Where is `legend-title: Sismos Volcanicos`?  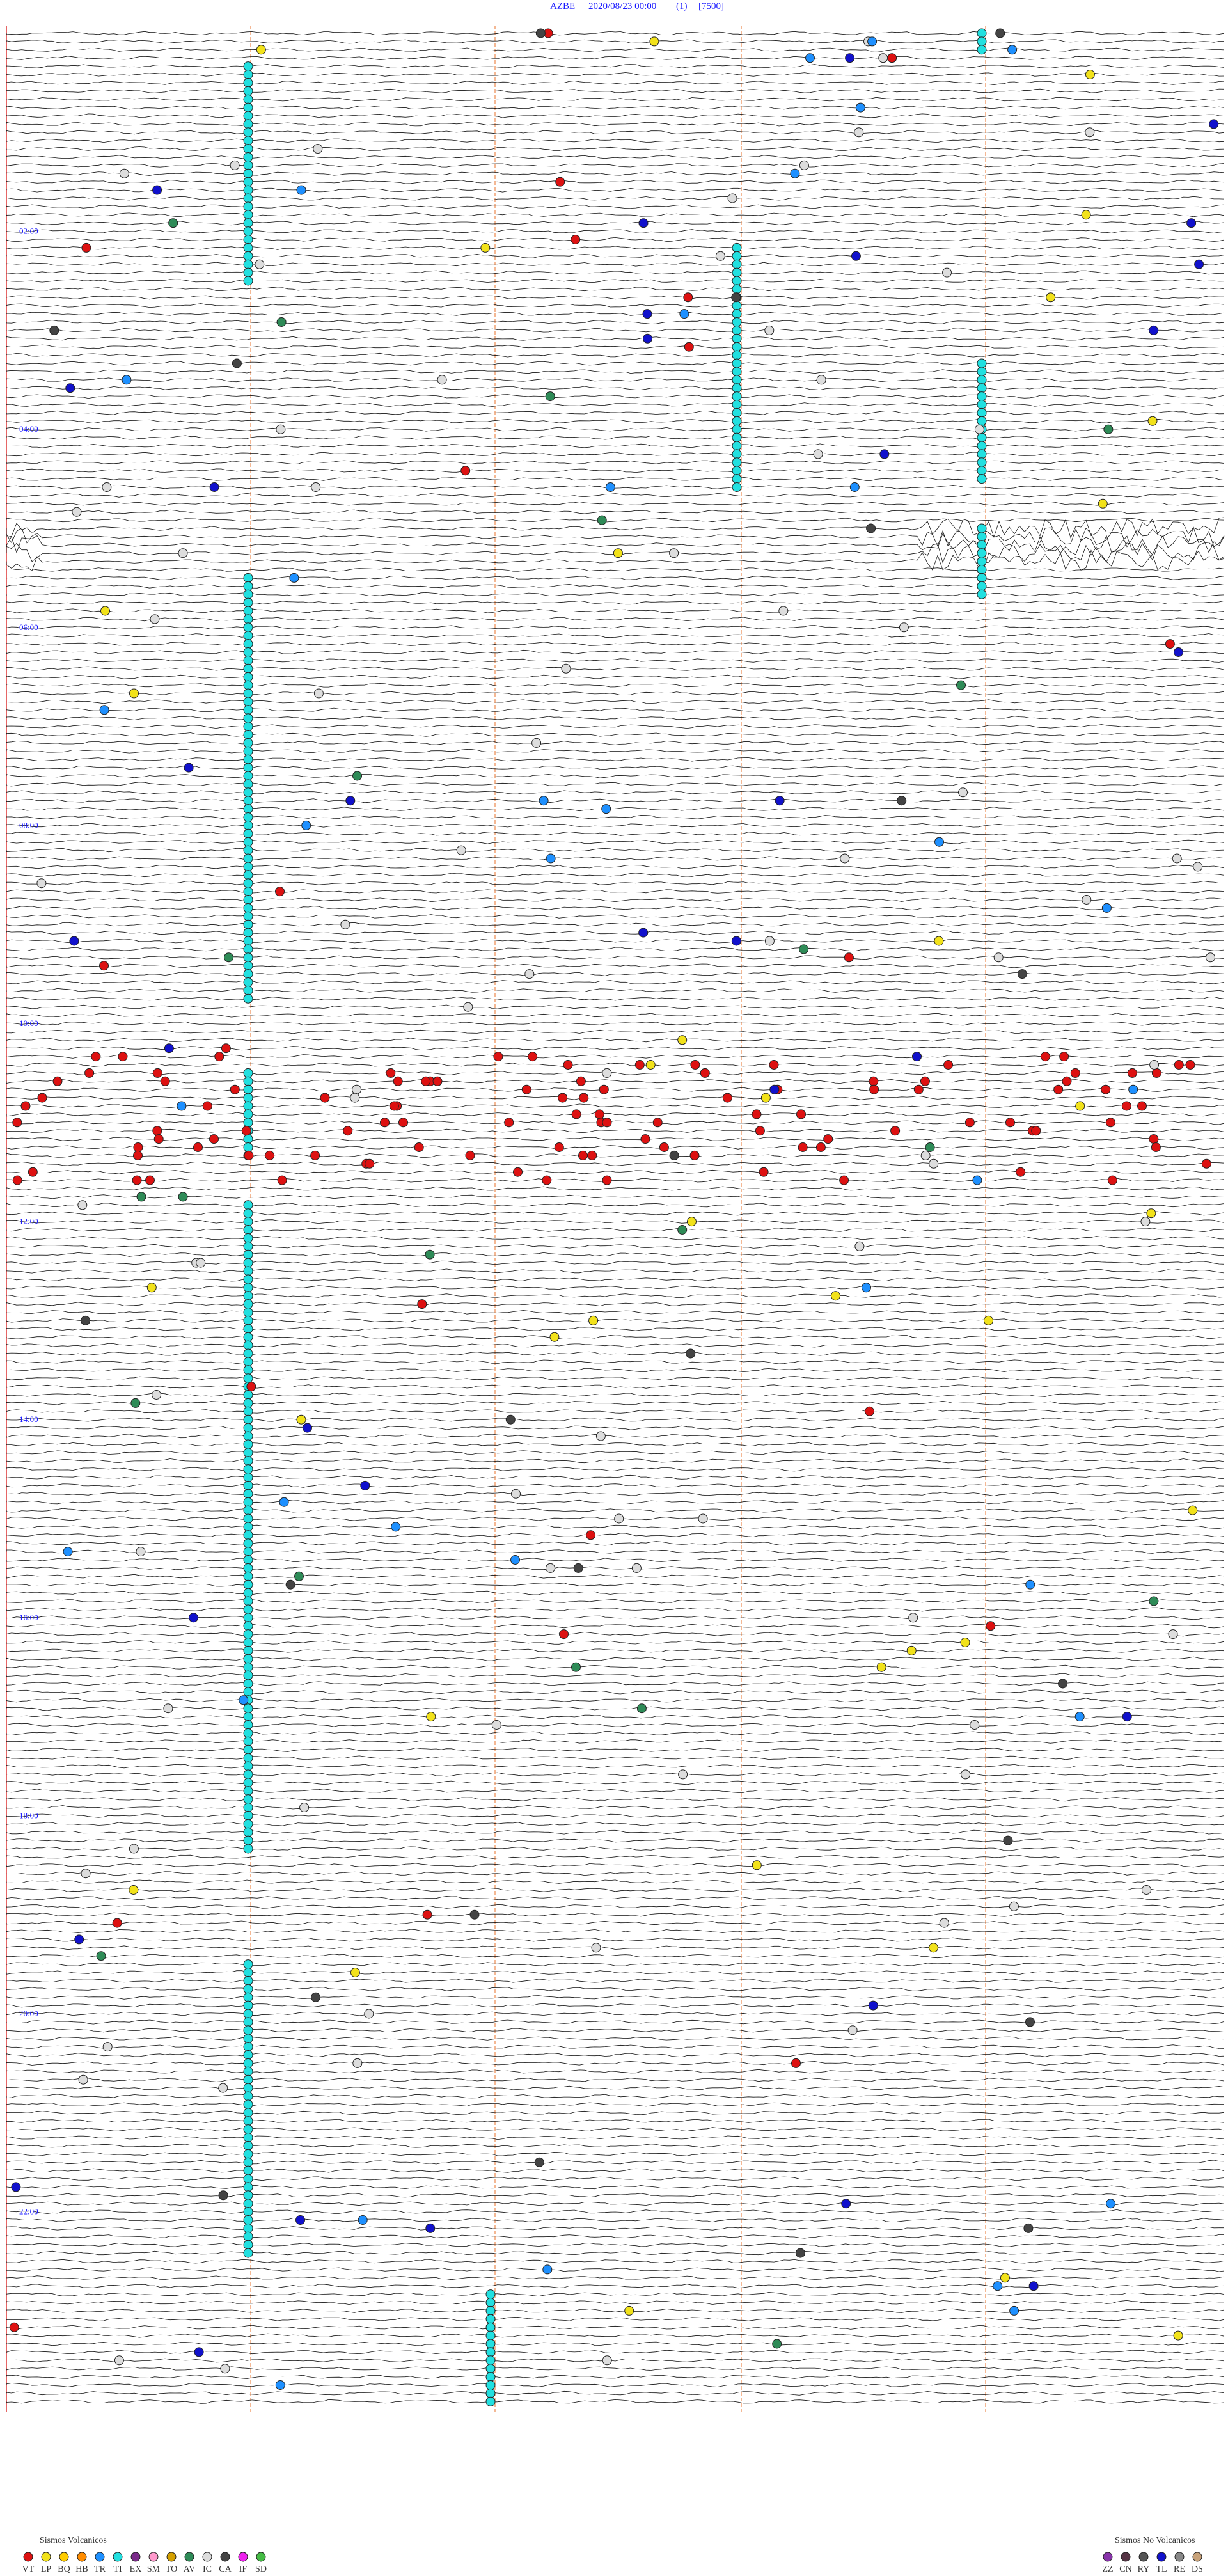 legend-title: Sismos Volcanicos is located at coordinates (73, 2540).